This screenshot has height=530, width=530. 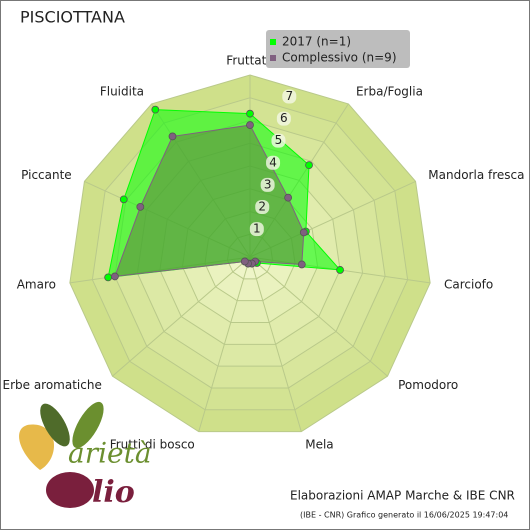 I want to click on axis-label: Amaro, so click(x=36, y=284).